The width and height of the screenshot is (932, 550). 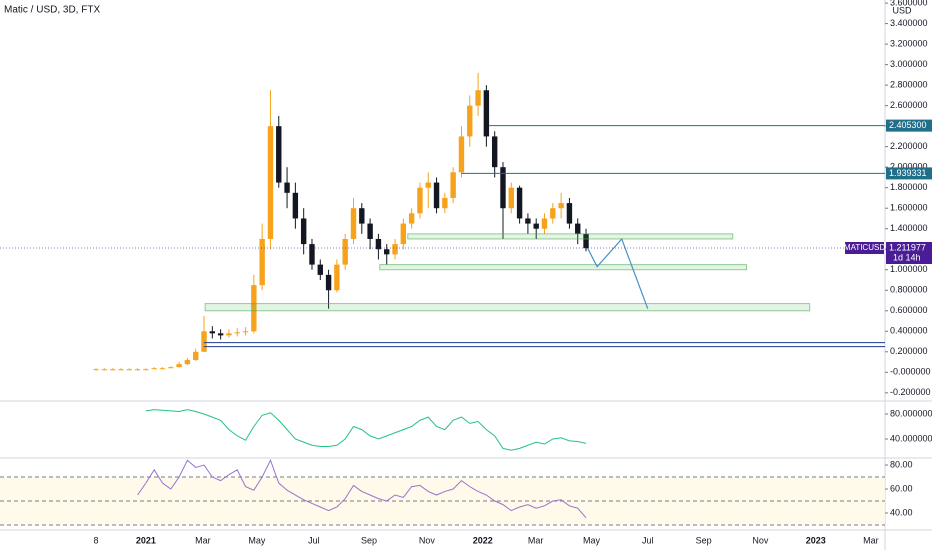 I want to click on price-tag-label: 1.939331, so click(x=908, y=173).